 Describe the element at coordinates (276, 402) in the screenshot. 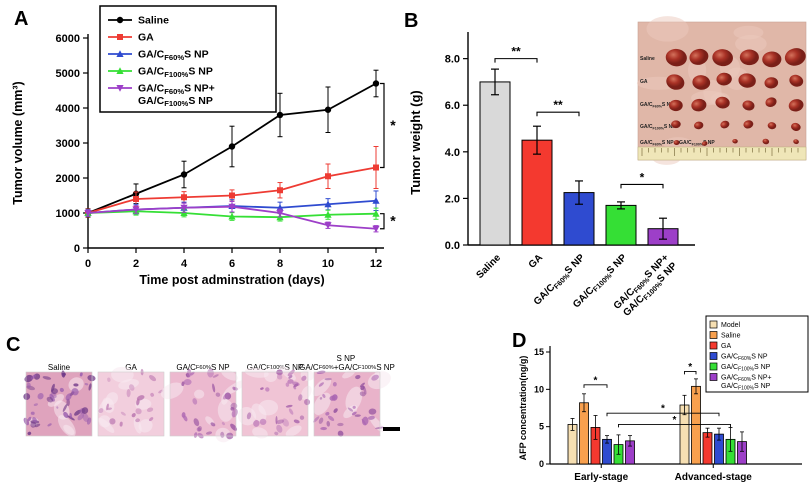

I see `histology-image-f100` at that location.